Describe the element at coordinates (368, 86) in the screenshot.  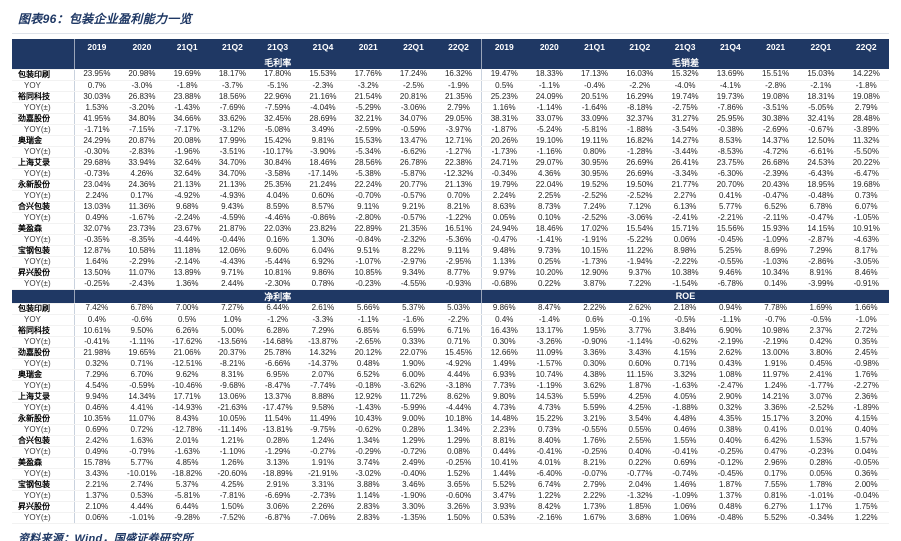
I see `value-cell: -3.2%` at that location.